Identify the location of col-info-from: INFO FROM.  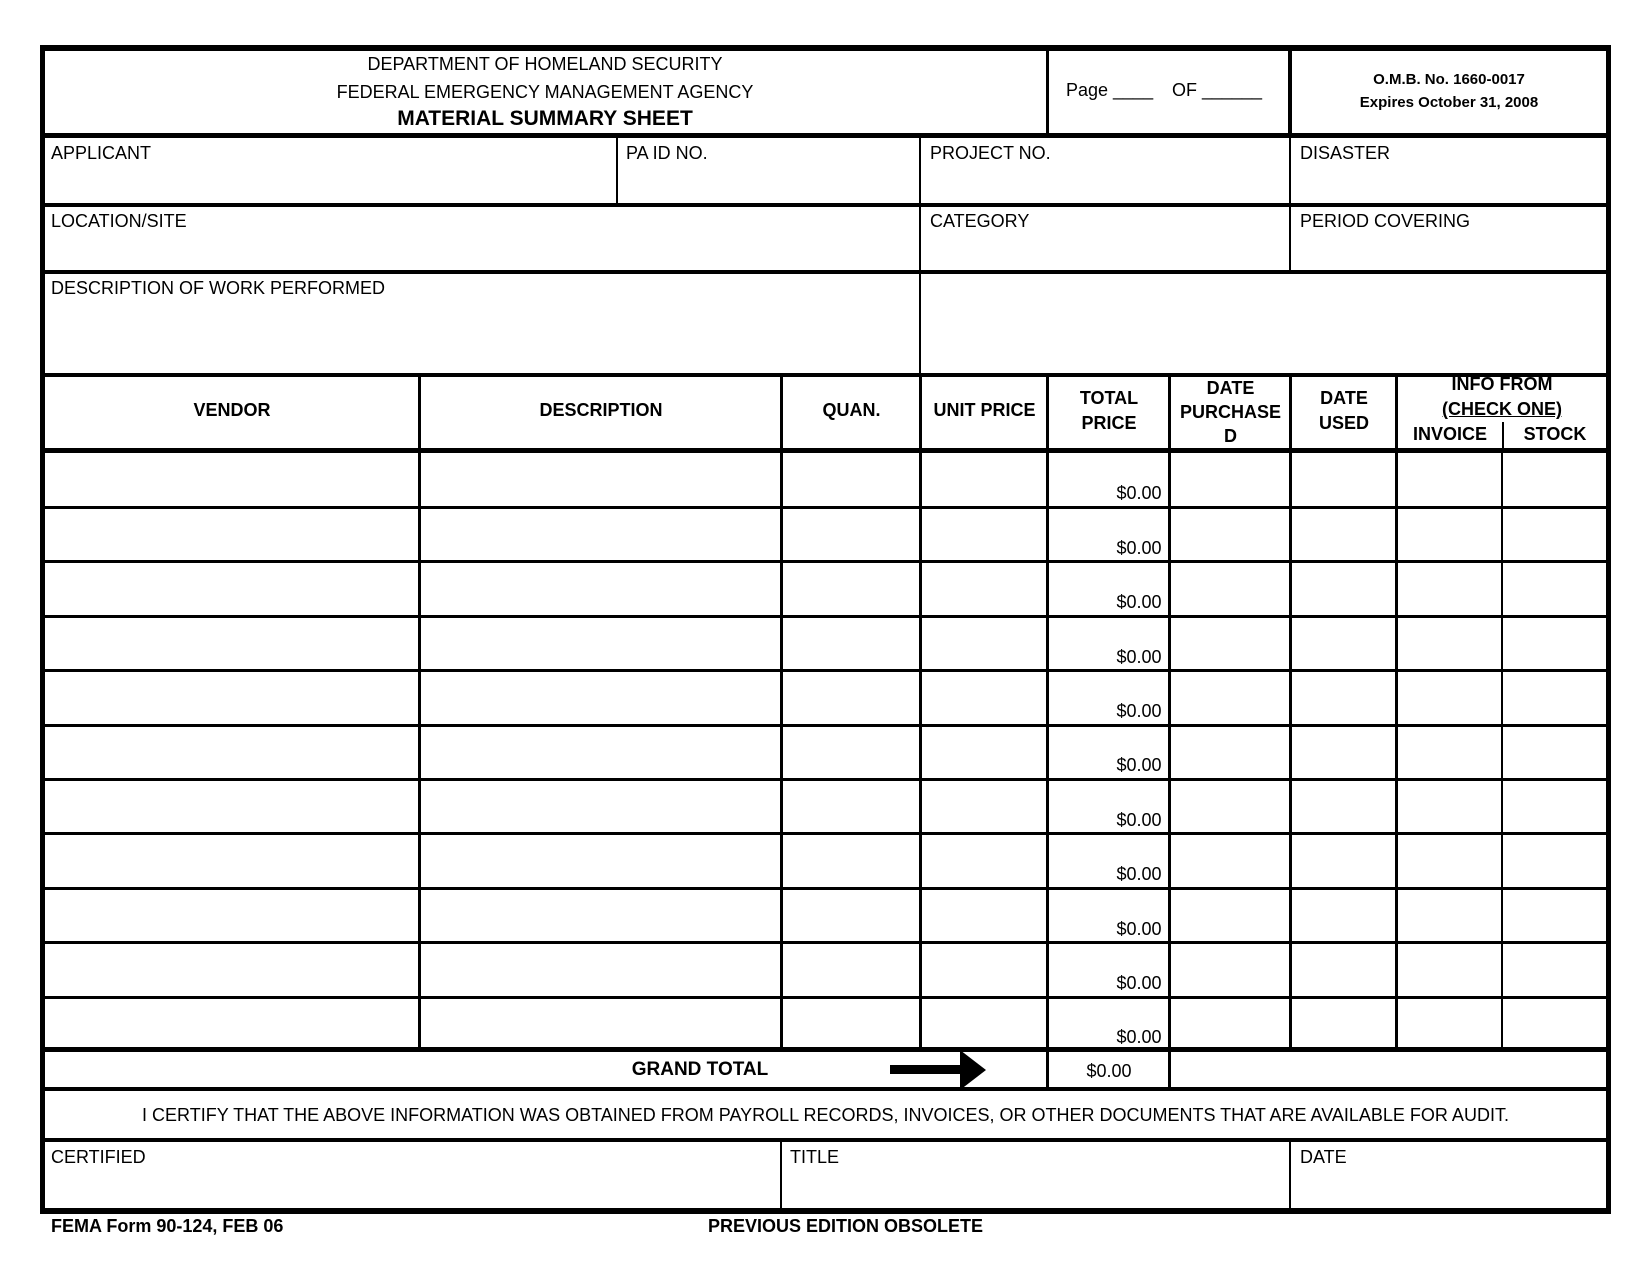
(1502, 384).